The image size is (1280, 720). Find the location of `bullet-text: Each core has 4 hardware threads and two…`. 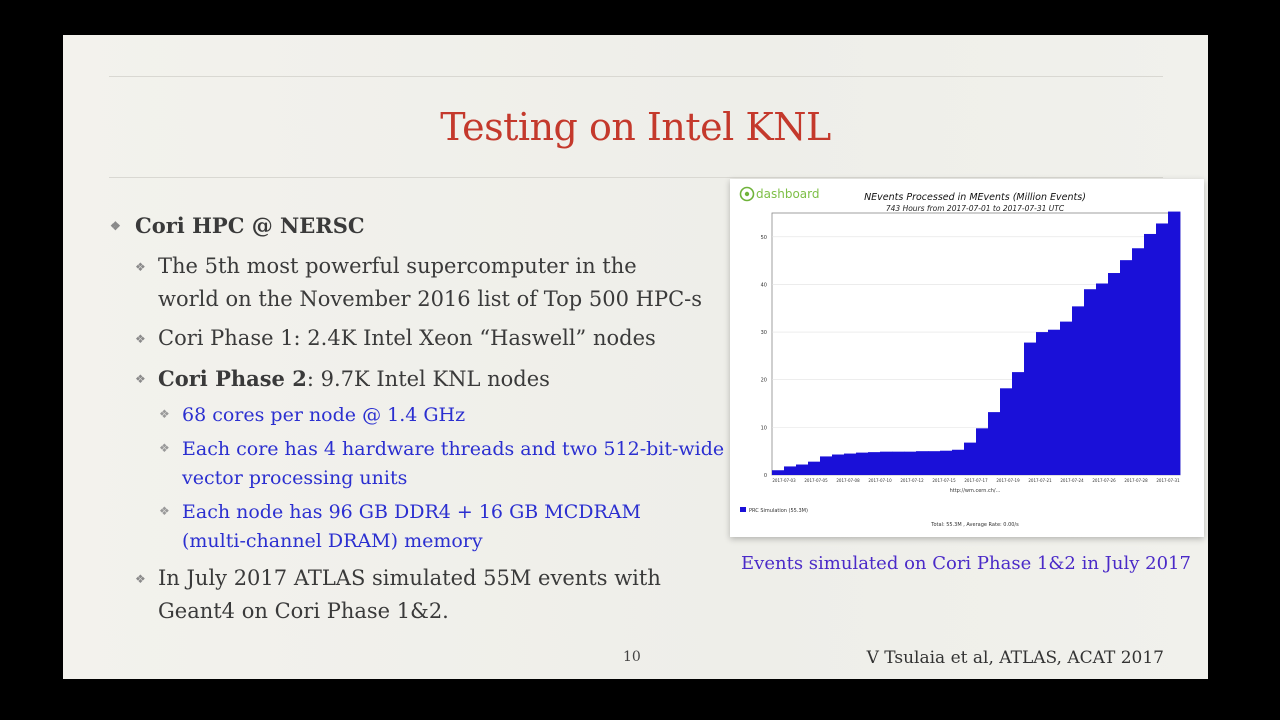

bullet-text: Each core has 4 hardware threads and two… is located at coordinates (453, 449).